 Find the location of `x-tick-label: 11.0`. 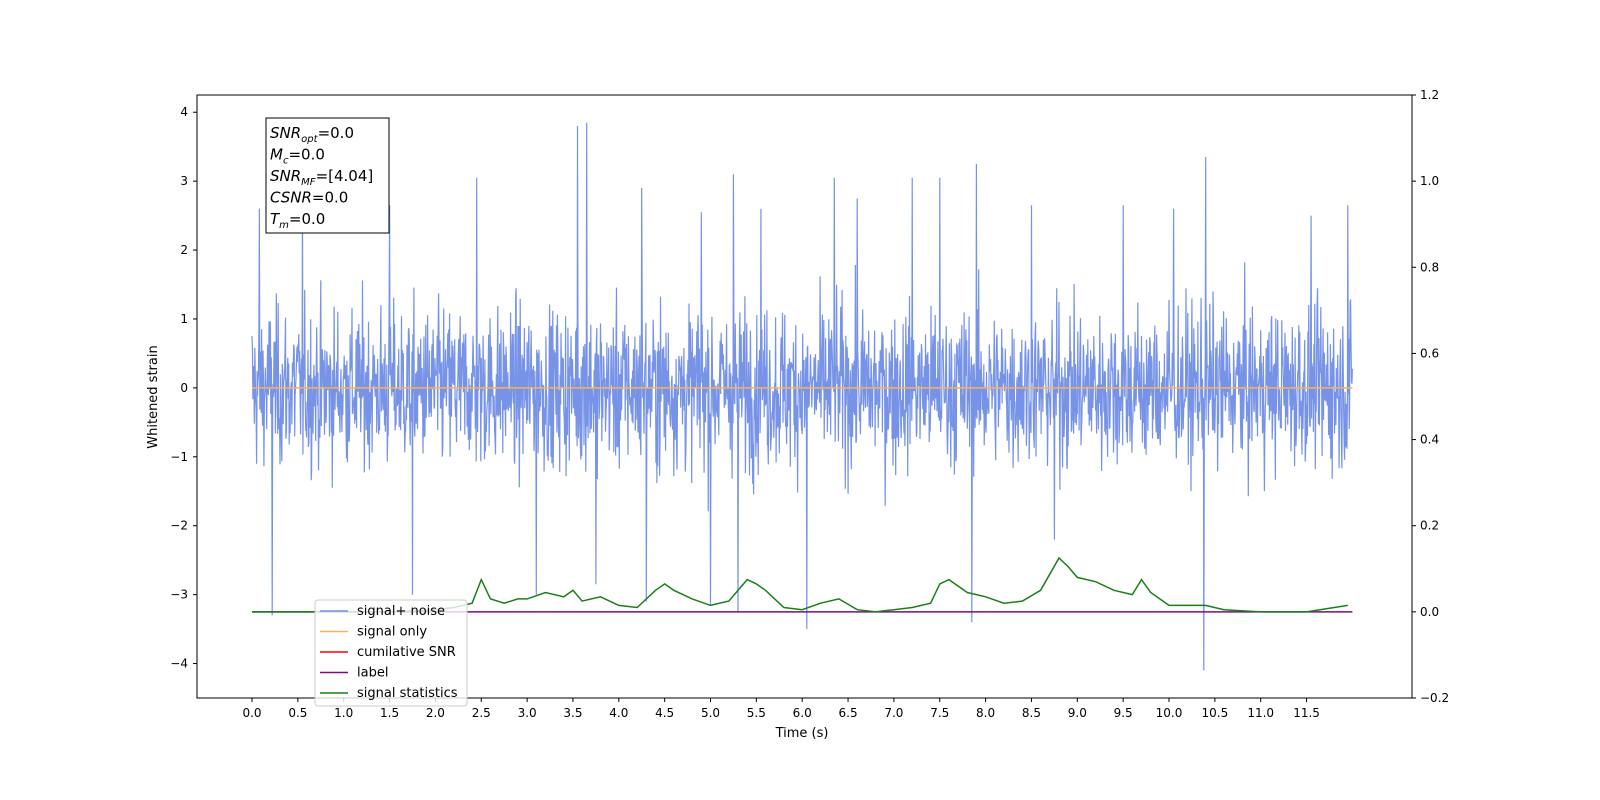

x-tick-label: 11.0 is located at coordinates (1260, 713).